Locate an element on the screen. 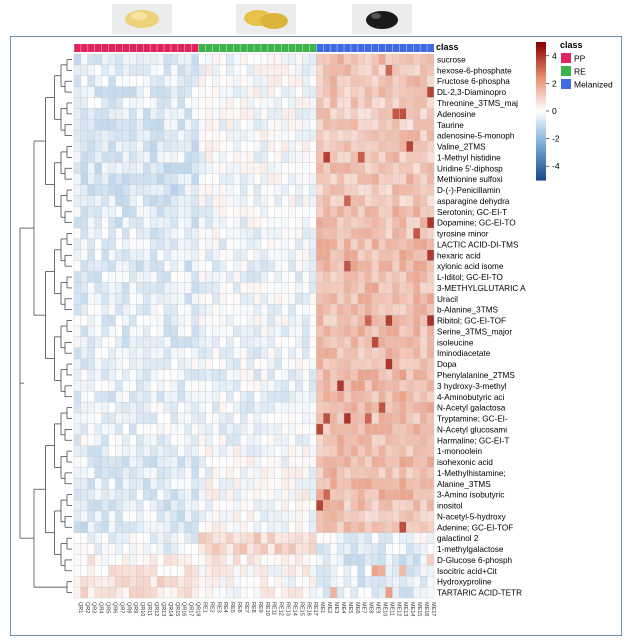  row-label: Isocitric acid+Cit is located at coordinates (467, 571).